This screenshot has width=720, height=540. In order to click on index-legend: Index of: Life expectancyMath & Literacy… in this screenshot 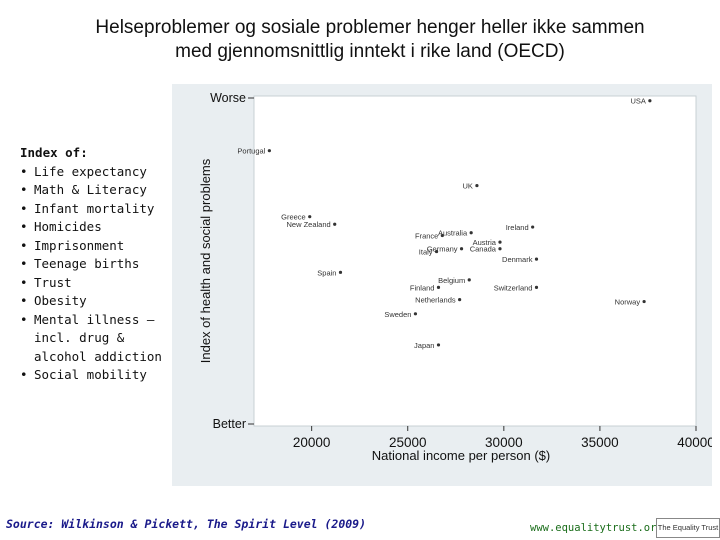, I will do `click(99, 264)`.